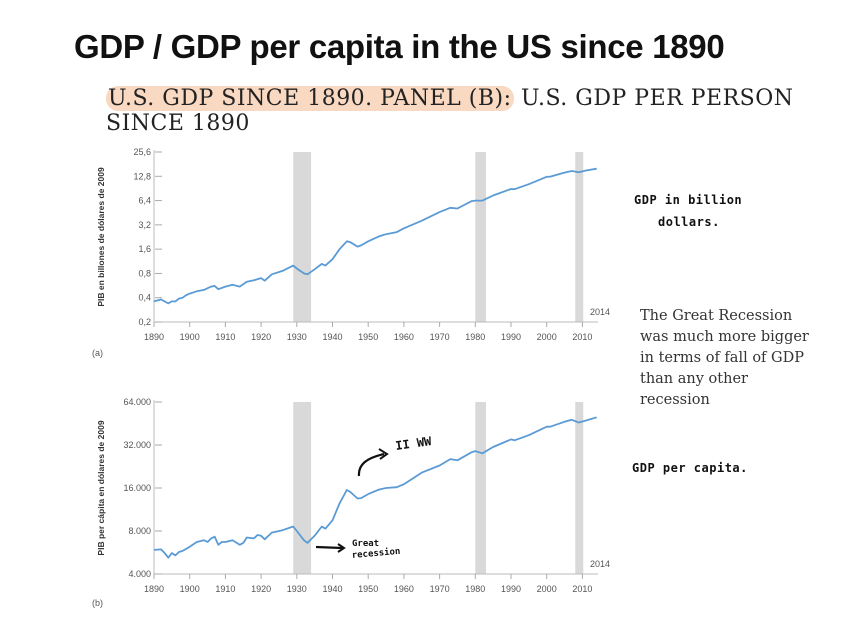 Image resolution: width=848 pixels, height=632 pixels. Describe the element at coordinates (137, 488) in the screenshot. I see `y-tick-label: 16.000` at that location.